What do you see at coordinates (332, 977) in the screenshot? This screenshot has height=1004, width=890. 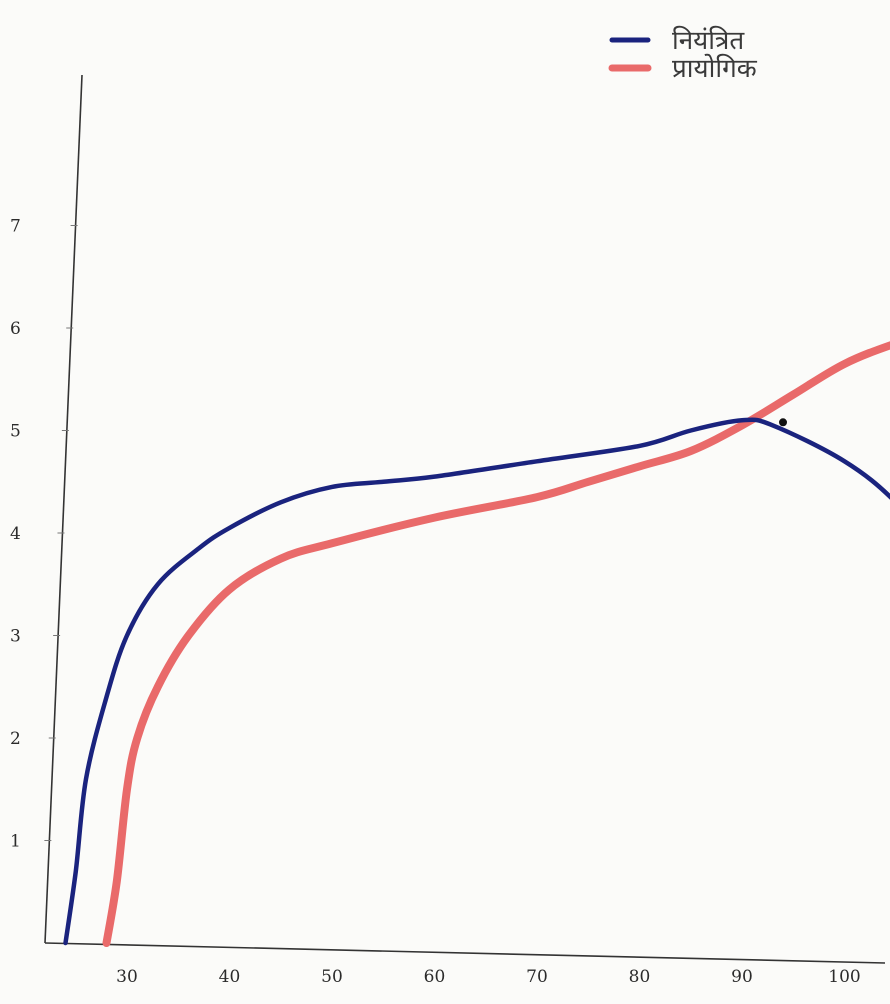 I see `x-tick-label: 50` at bounding box center [332, 977].